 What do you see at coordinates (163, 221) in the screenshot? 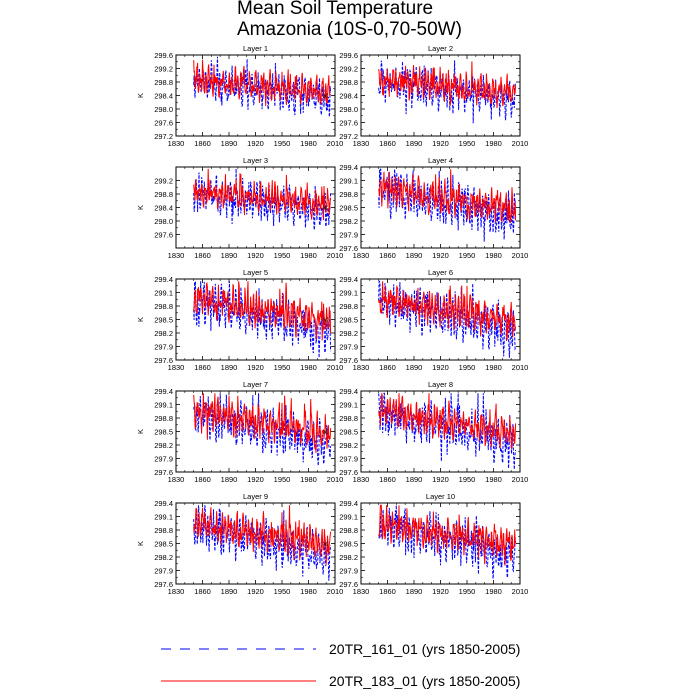
I see `y-tick-label: 298.0` at bounding box center [163, 221].